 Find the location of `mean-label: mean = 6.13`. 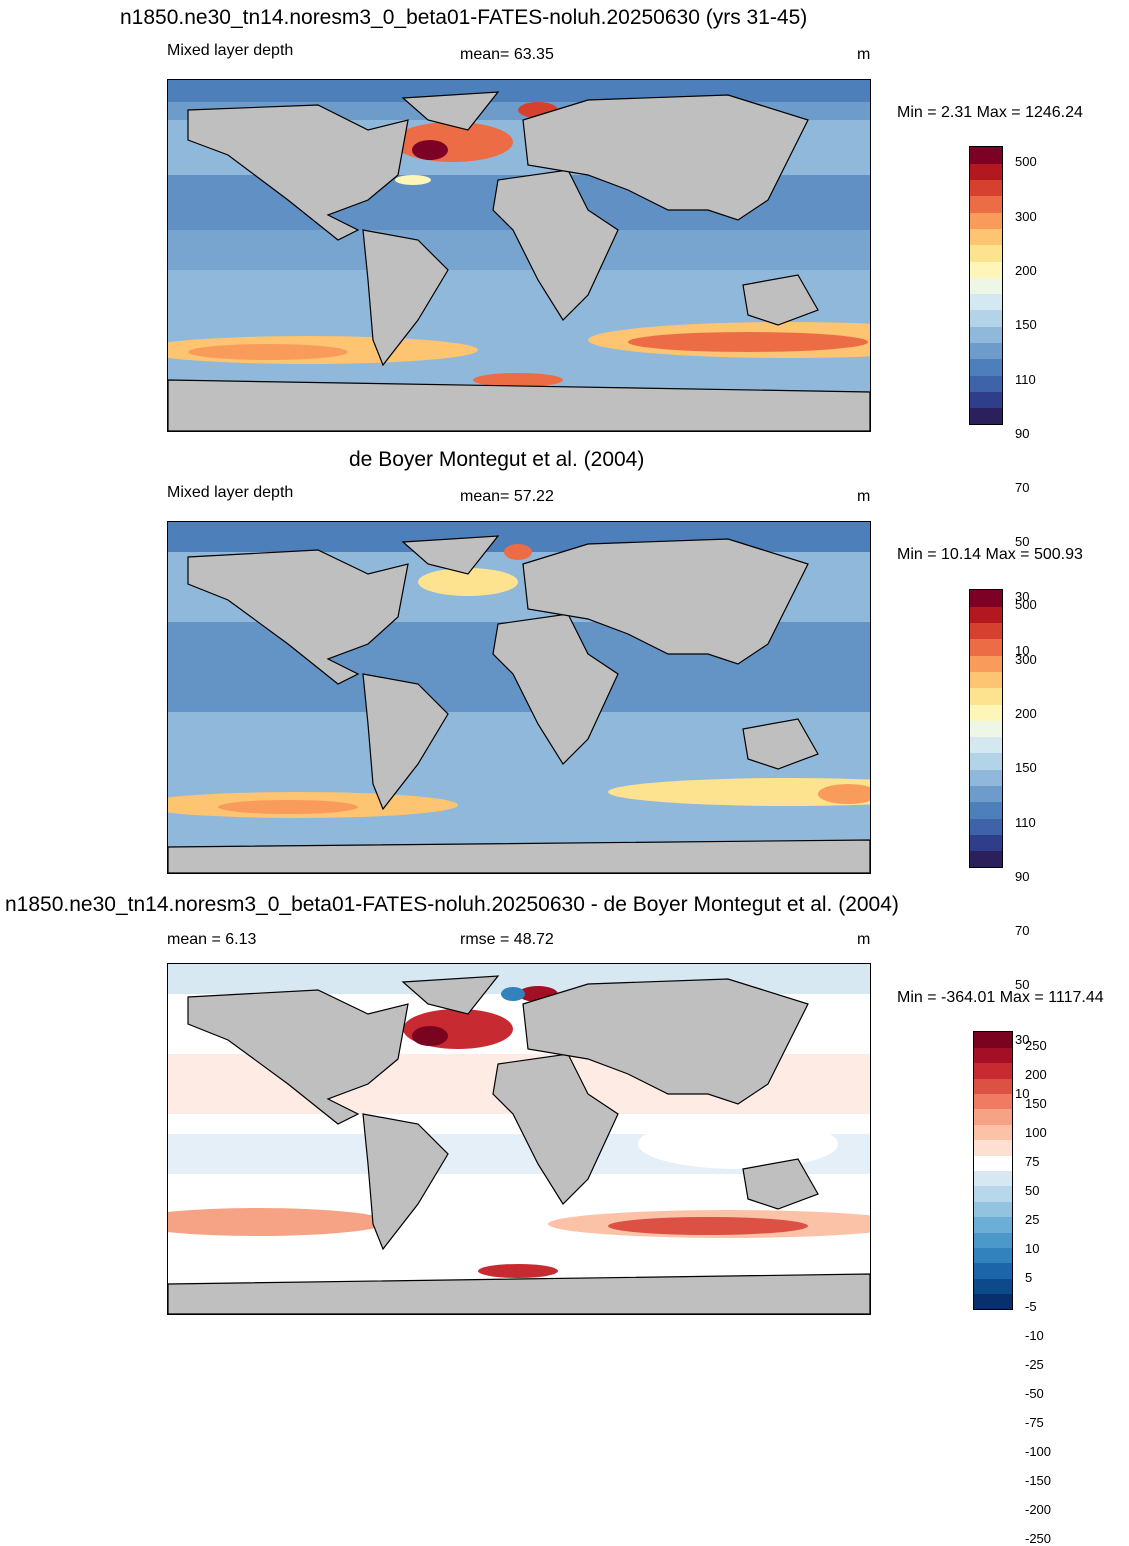

mean-label: mean = 6.13 is located at coordinates (212, 939).